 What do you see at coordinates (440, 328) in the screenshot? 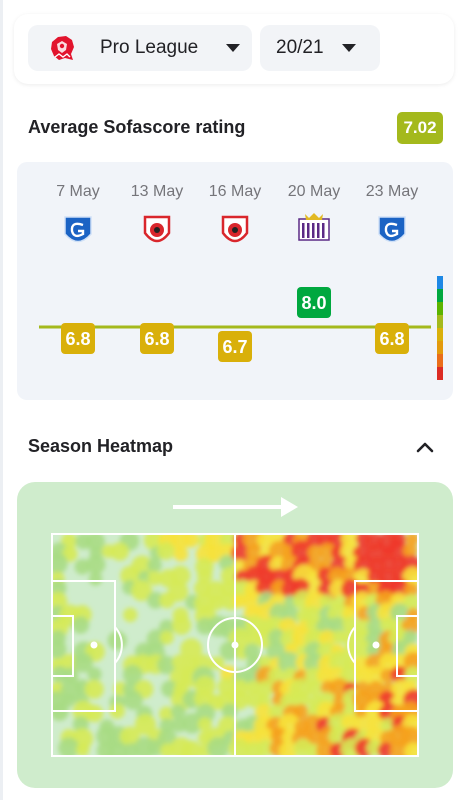
I see `rating-color-scale` at bounding box center [440, 328].